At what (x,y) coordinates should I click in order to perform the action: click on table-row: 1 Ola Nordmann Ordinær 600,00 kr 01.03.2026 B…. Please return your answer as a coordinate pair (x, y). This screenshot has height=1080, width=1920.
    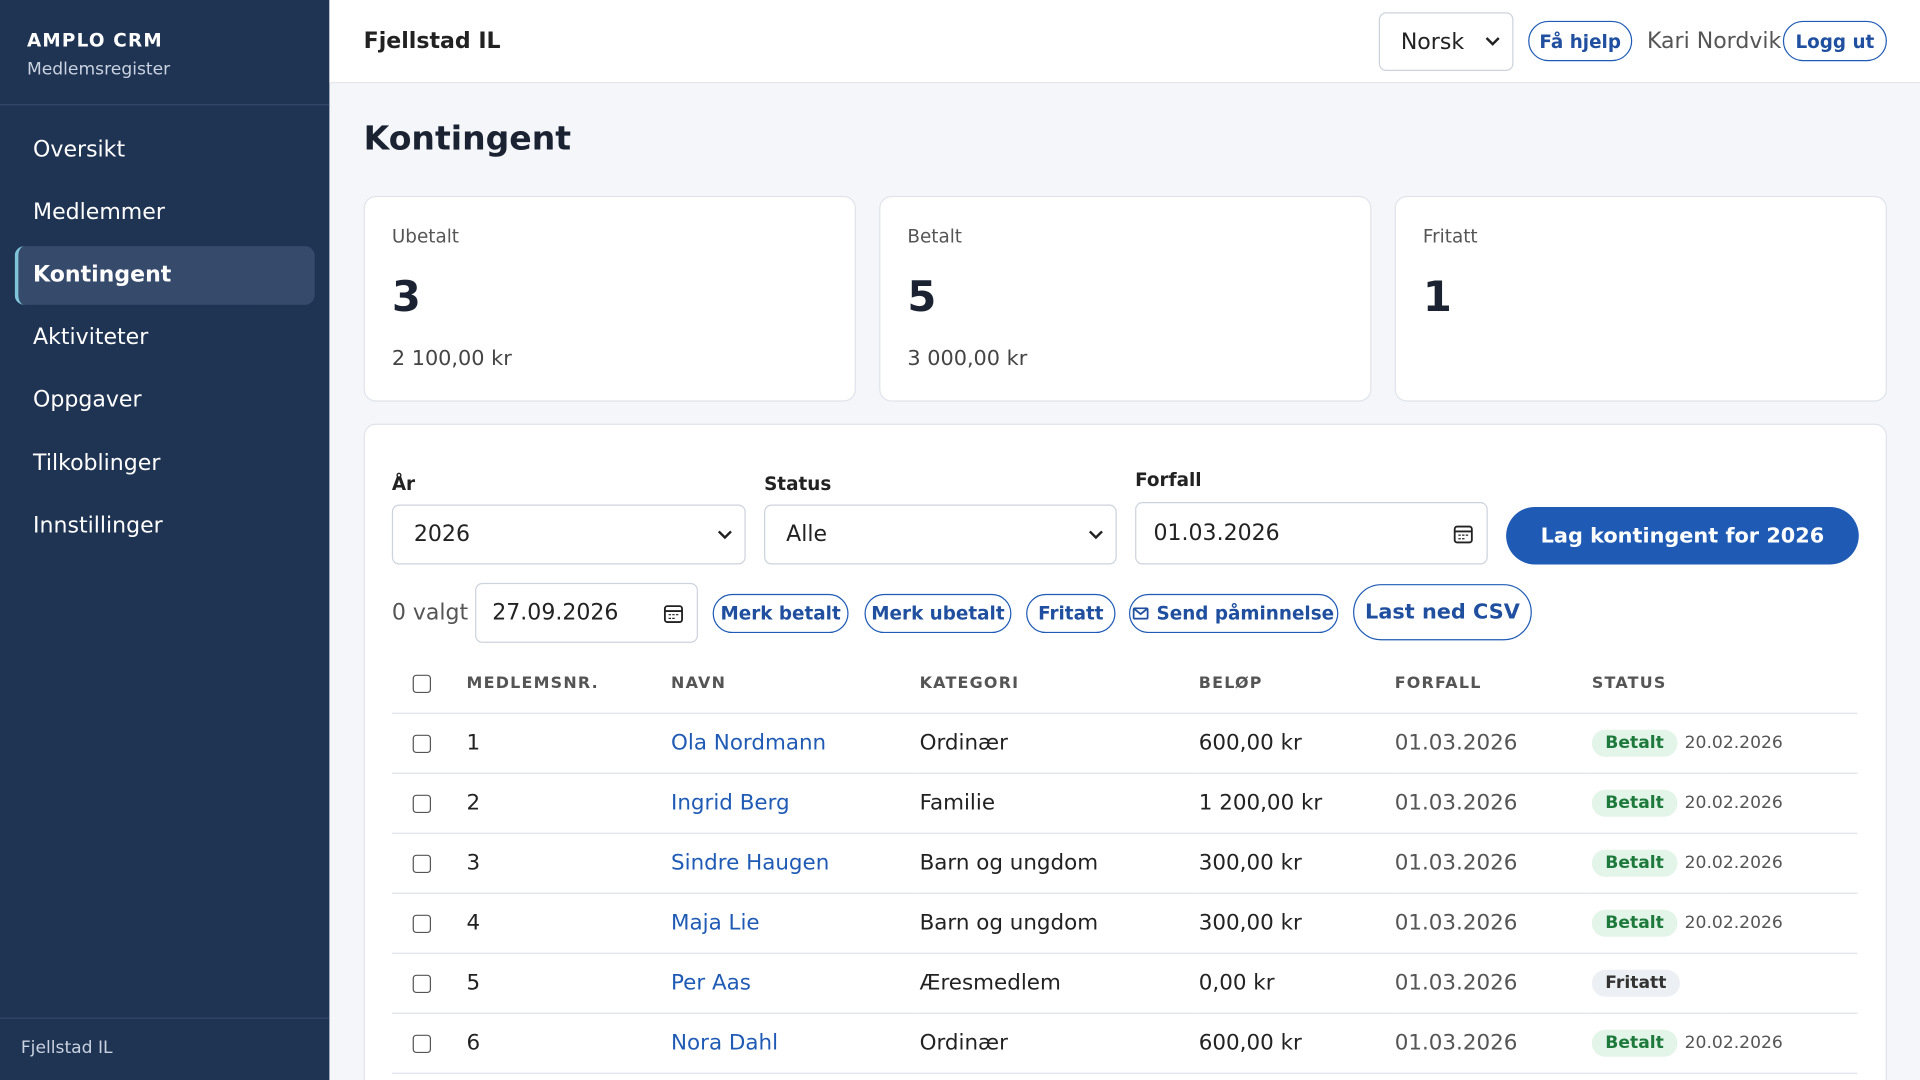
    Looking at the image, I should click on (1124, 743).